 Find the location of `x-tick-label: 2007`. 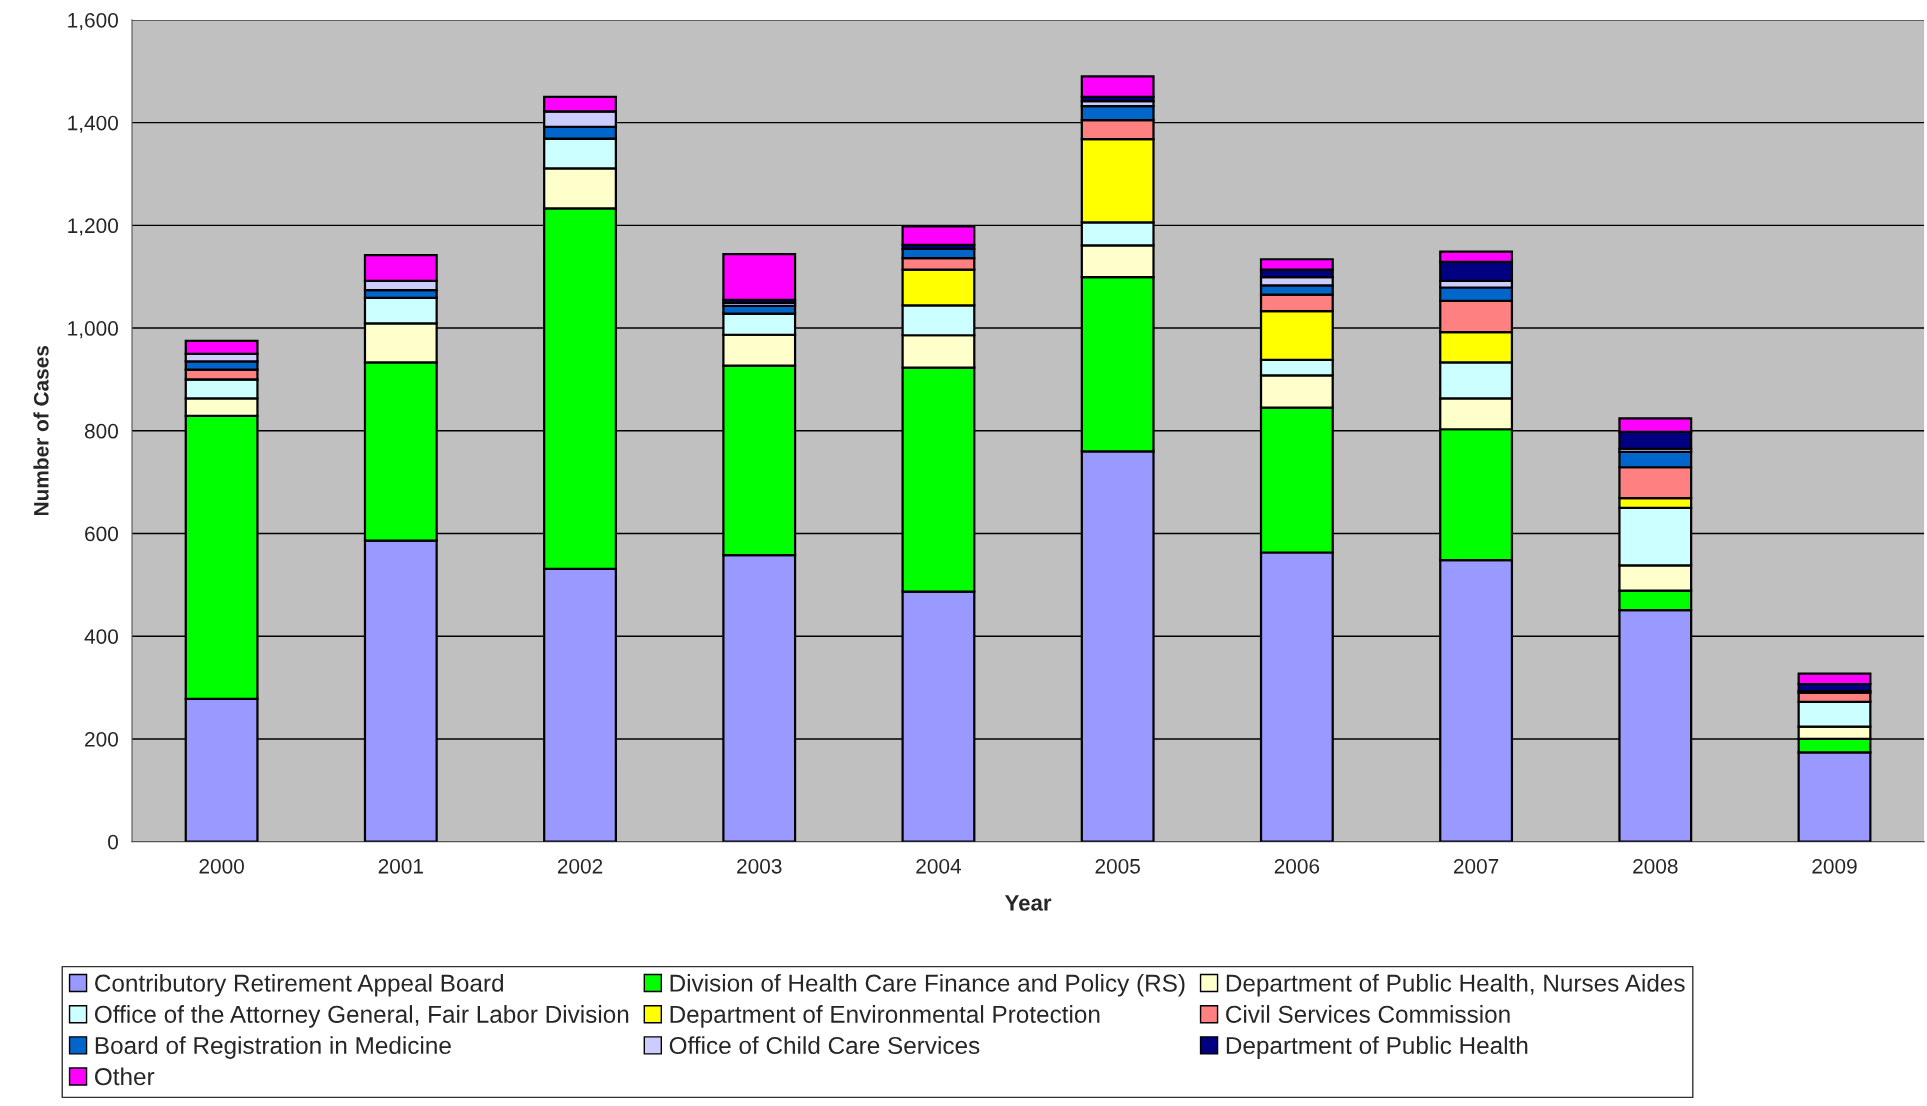

x-tick-label: 2007 is located at coordinates (1476, 866).